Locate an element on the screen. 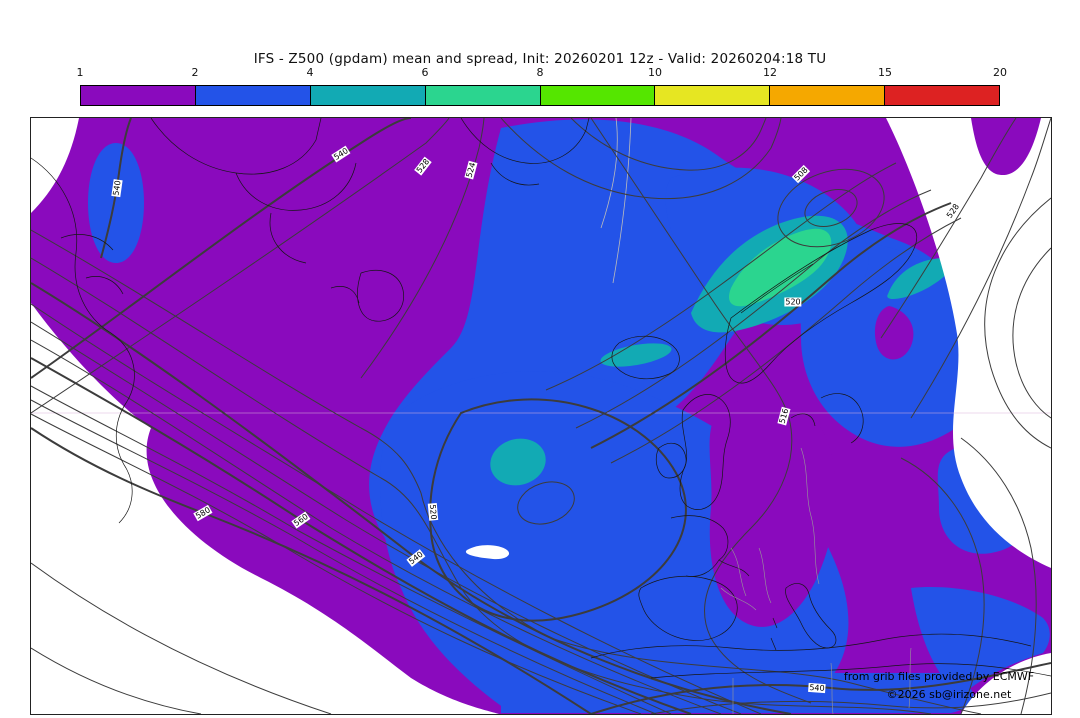 This screenshot has height=718, width=1080. colorbar-tick: 8 is located at coordinates (540, 72).